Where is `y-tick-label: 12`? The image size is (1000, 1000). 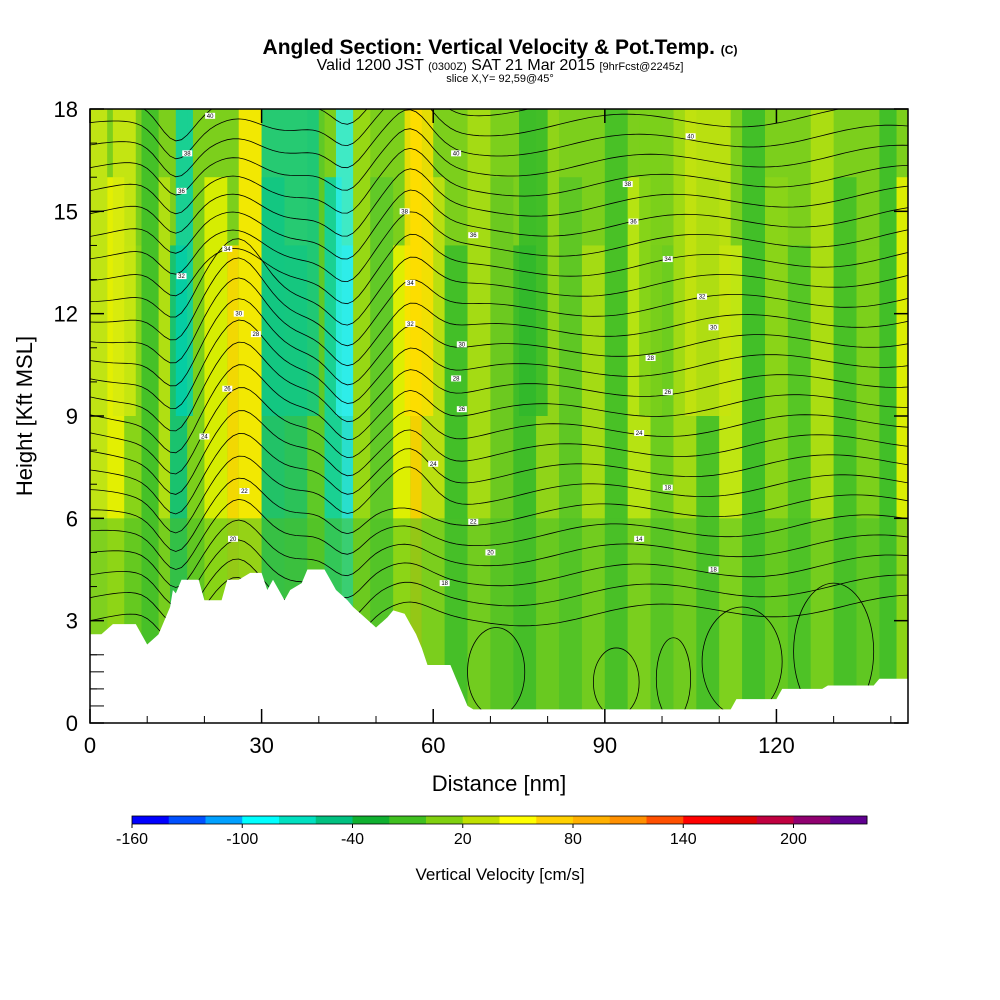
y-tick-label: 12 is located at coordinates (66, 314).